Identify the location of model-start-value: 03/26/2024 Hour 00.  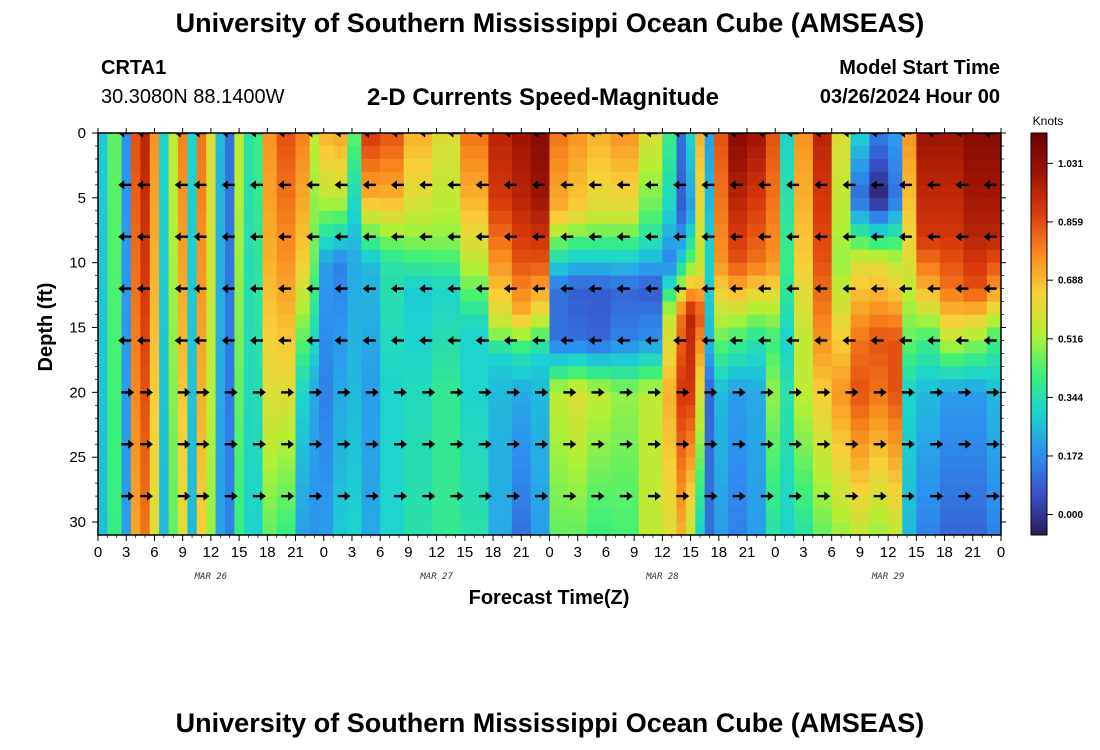
(909, 97).